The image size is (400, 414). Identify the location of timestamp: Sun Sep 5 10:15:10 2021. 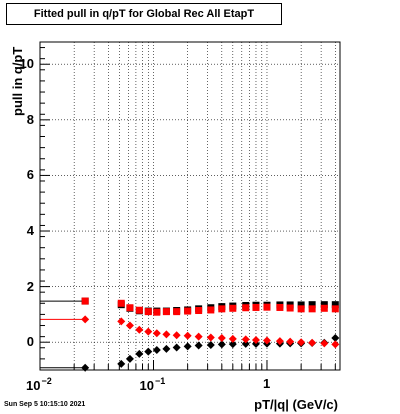
(45, 404).